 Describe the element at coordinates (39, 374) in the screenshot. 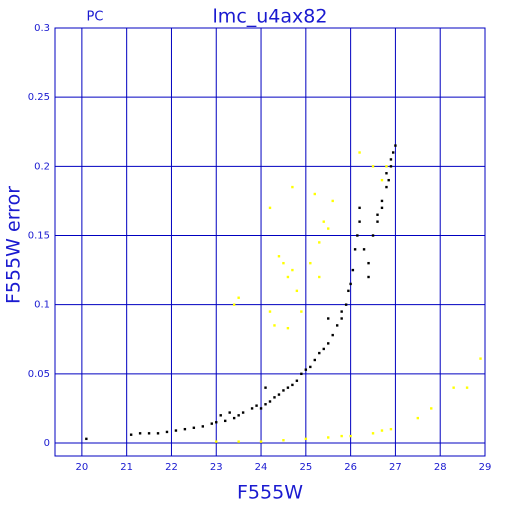

I see `y-tick-label: 0.05` at that location.